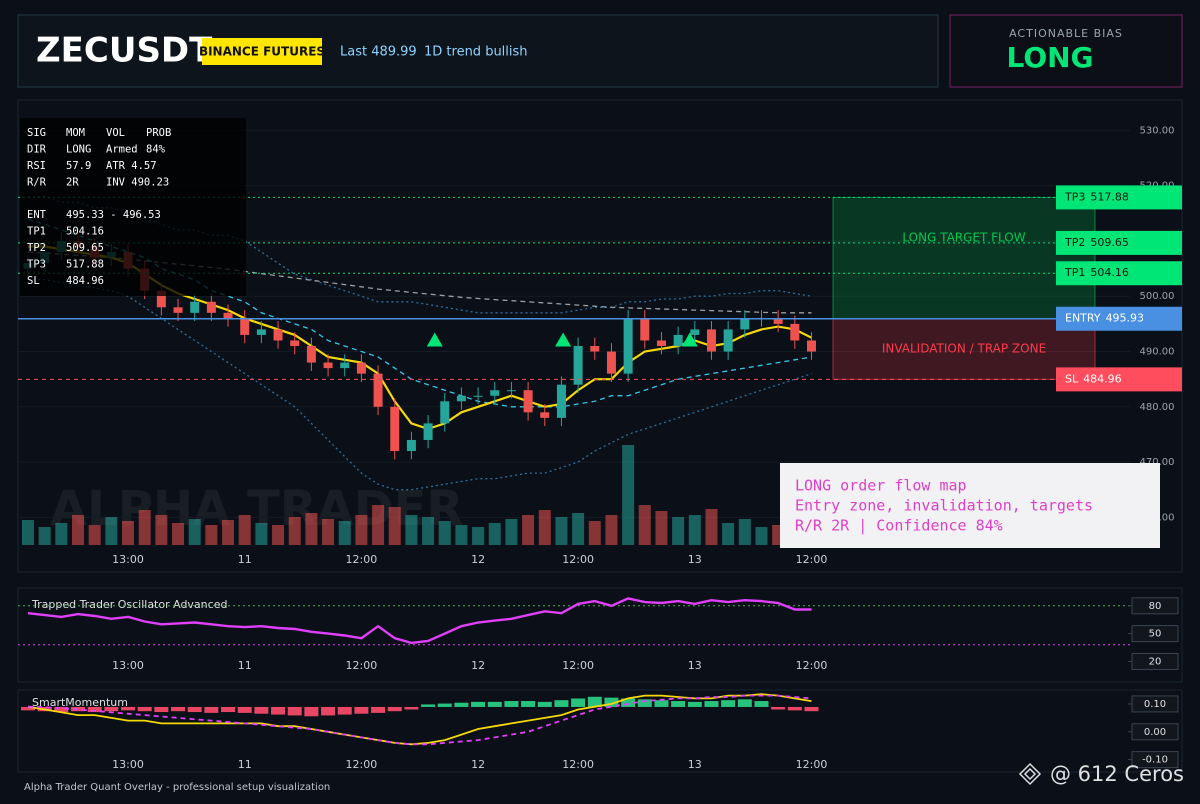 The height and width of the screenshot is (804, 1200). What do you see at coordinates (1104, 318) in the screenshot?
I see `level-label: ENTRY 495.93` at bounding box center [1104, 318].